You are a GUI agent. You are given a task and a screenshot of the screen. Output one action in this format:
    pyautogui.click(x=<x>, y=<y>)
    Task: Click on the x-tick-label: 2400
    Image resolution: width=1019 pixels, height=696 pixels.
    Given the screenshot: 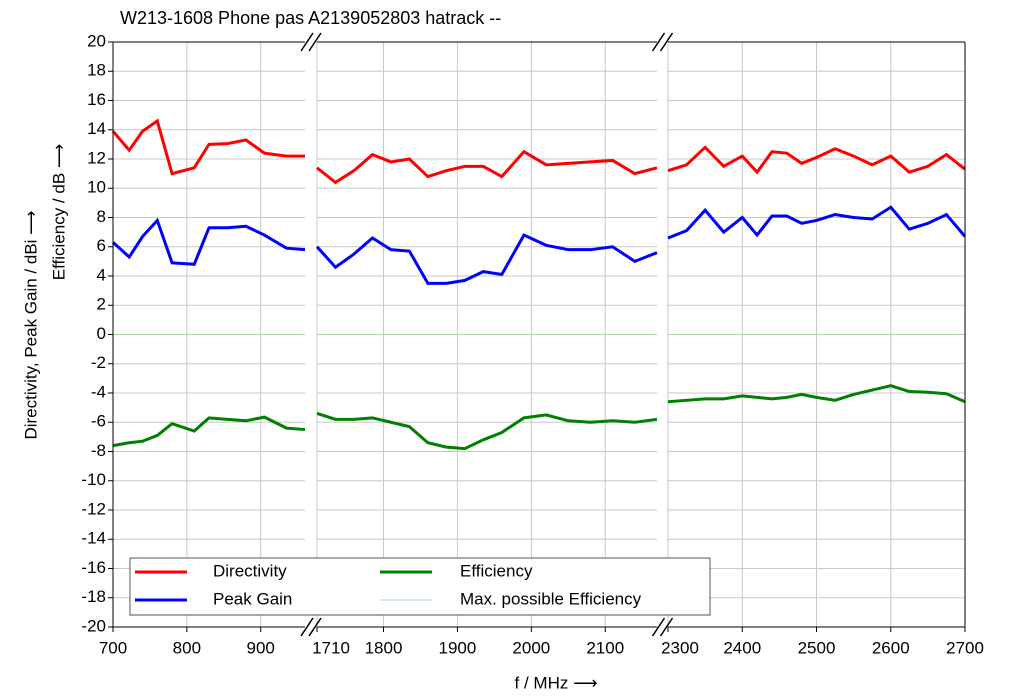 What is the action you would take?
    pyautogui.click(x=742, y=647)
    